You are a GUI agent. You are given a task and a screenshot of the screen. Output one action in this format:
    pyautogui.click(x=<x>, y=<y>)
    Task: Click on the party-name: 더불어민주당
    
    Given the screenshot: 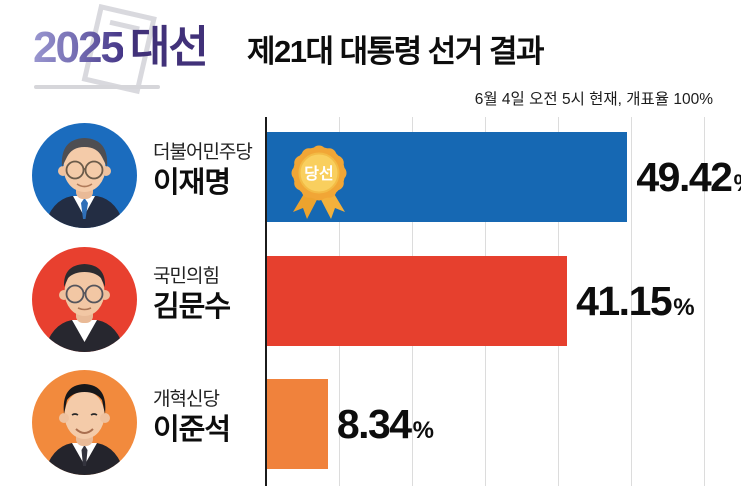 What is the action you would take?
    pyautogui.click(x=203, y=152)
    